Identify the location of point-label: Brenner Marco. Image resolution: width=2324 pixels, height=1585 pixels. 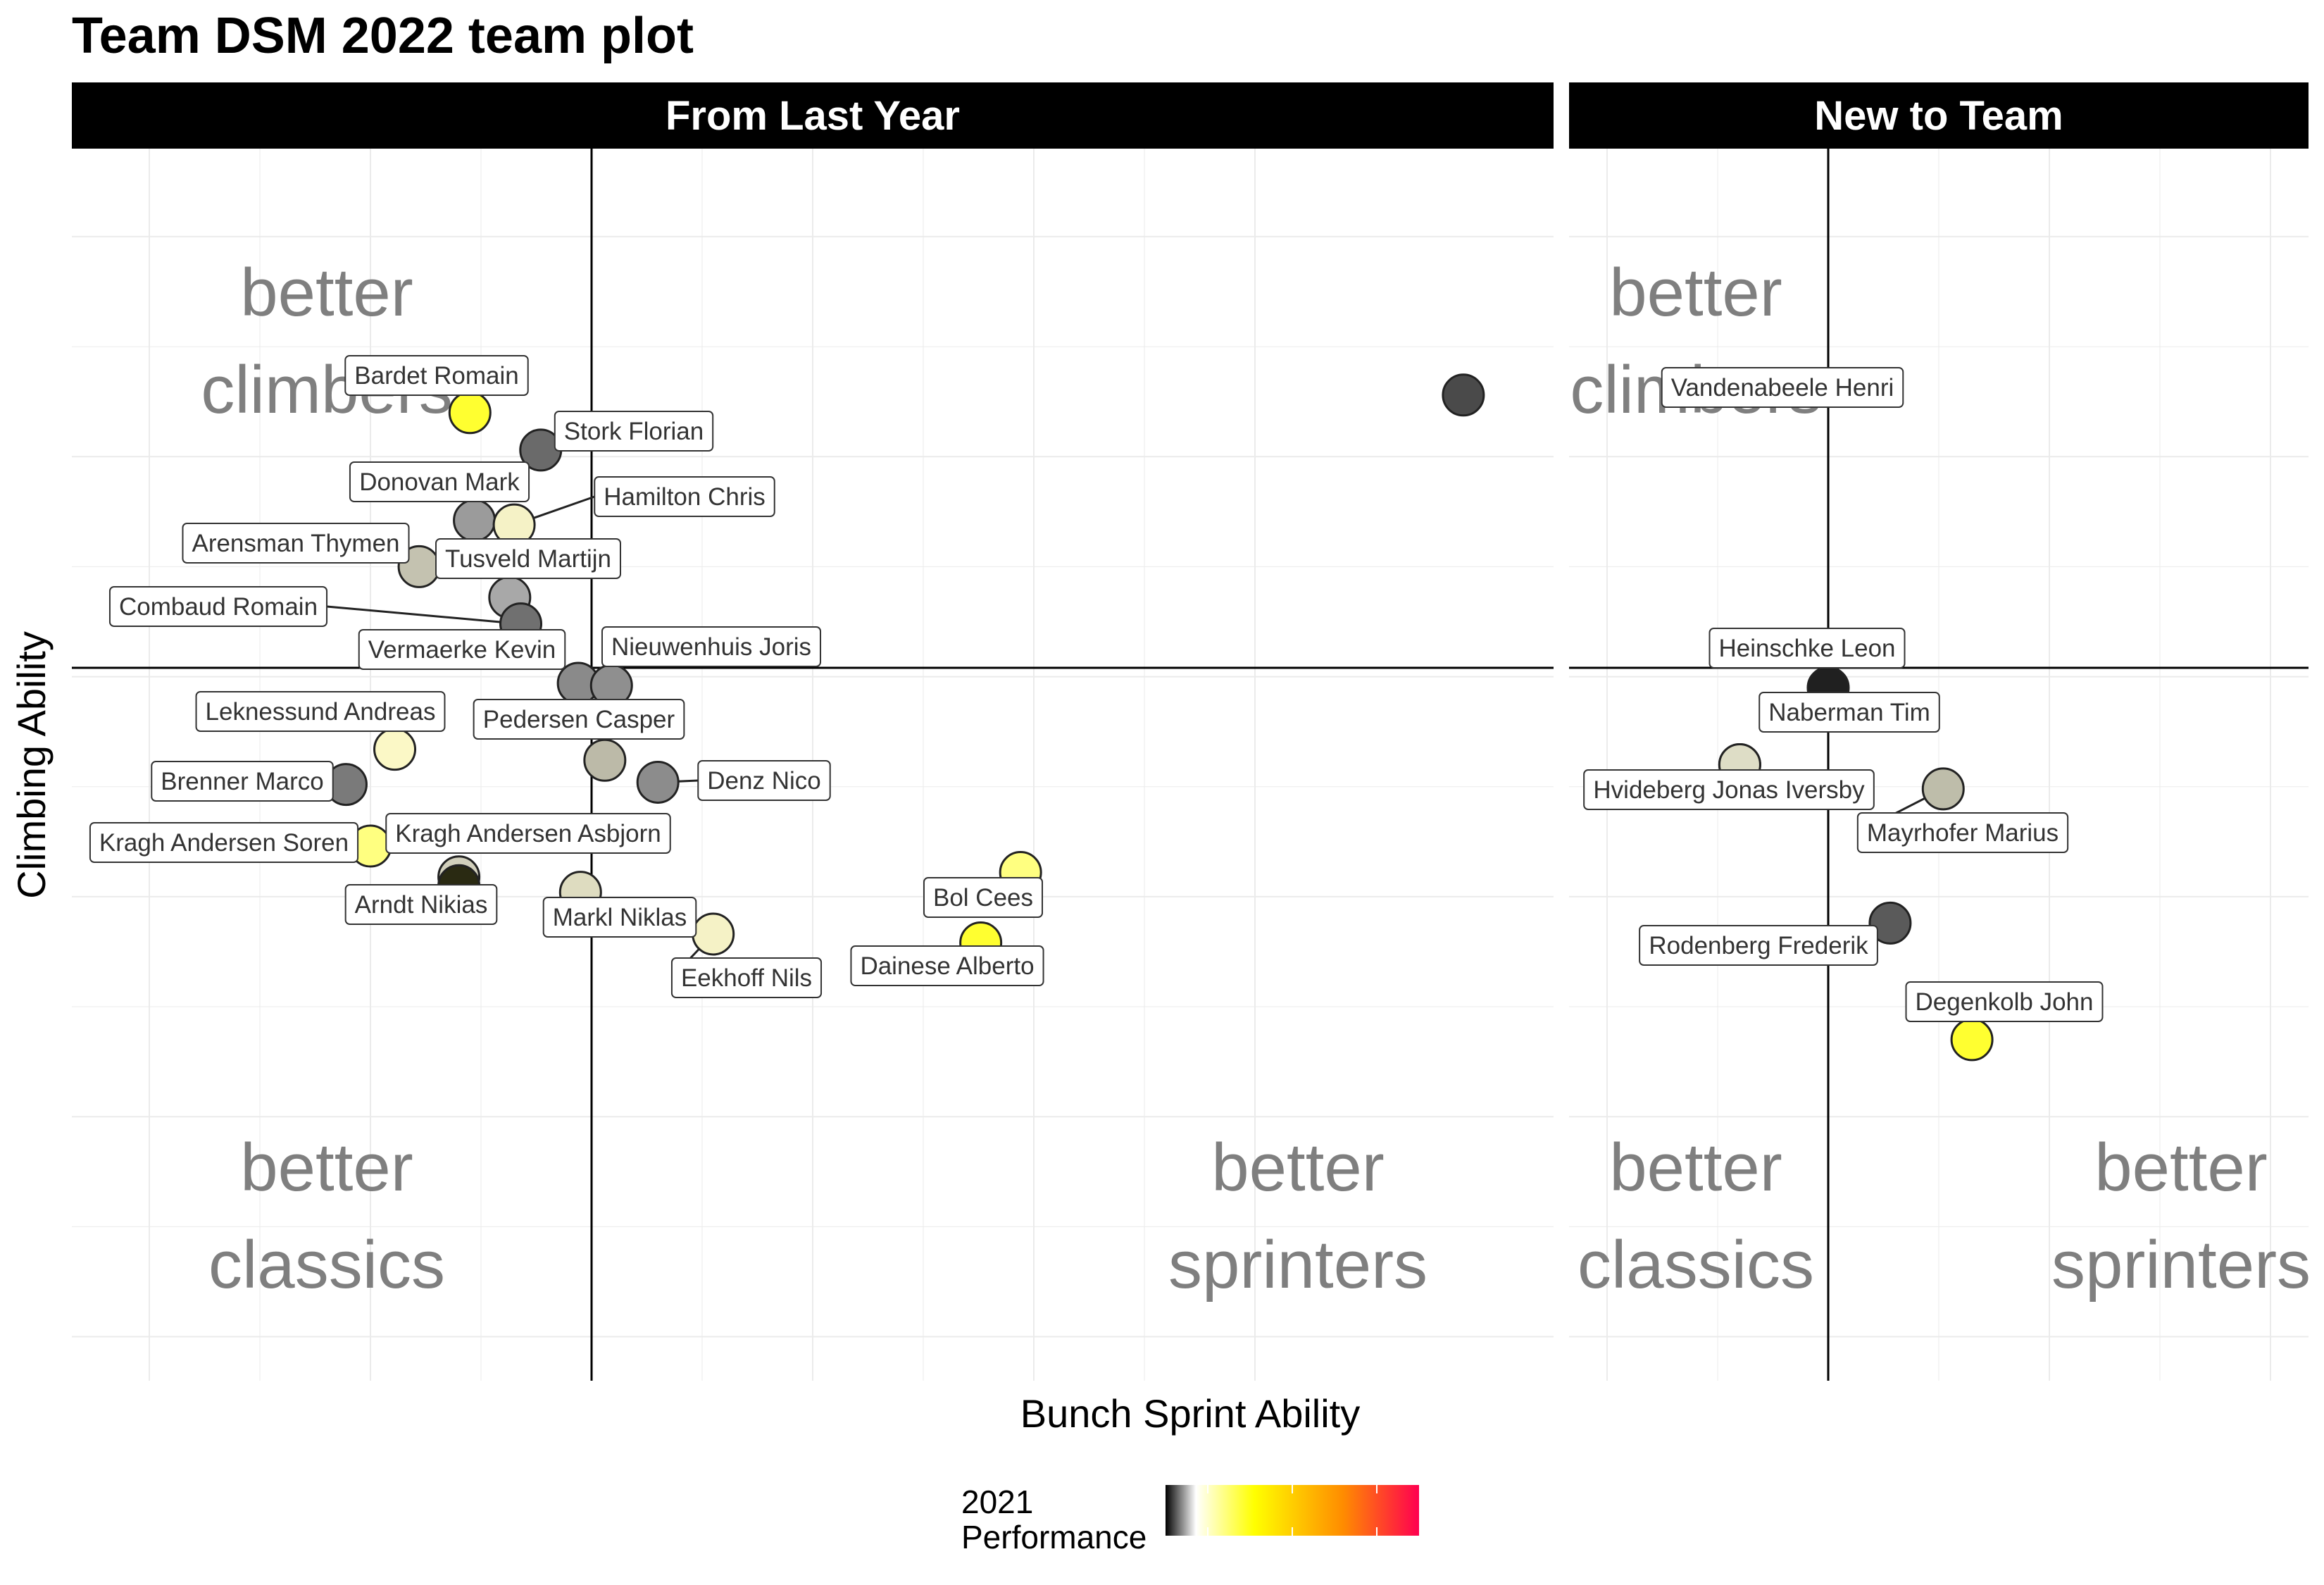
(242, 781).